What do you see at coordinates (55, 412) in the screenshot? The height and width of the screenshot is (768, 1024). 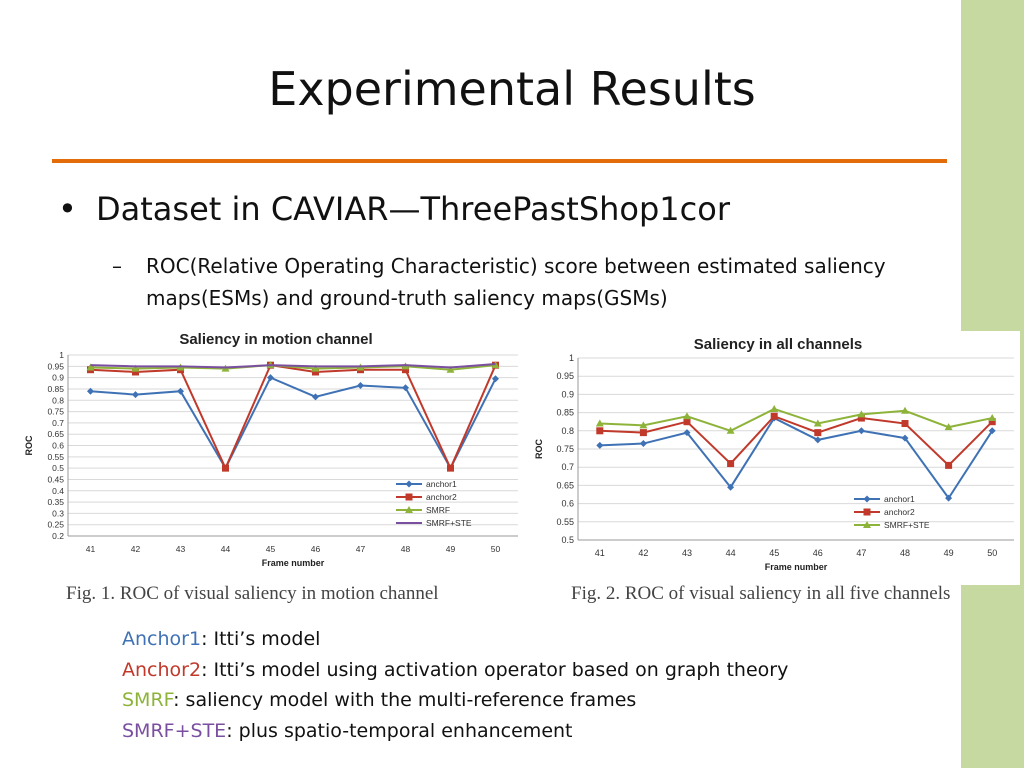 I see `chart1-ytick-label: 0.75` at bounding box center [55, 412].